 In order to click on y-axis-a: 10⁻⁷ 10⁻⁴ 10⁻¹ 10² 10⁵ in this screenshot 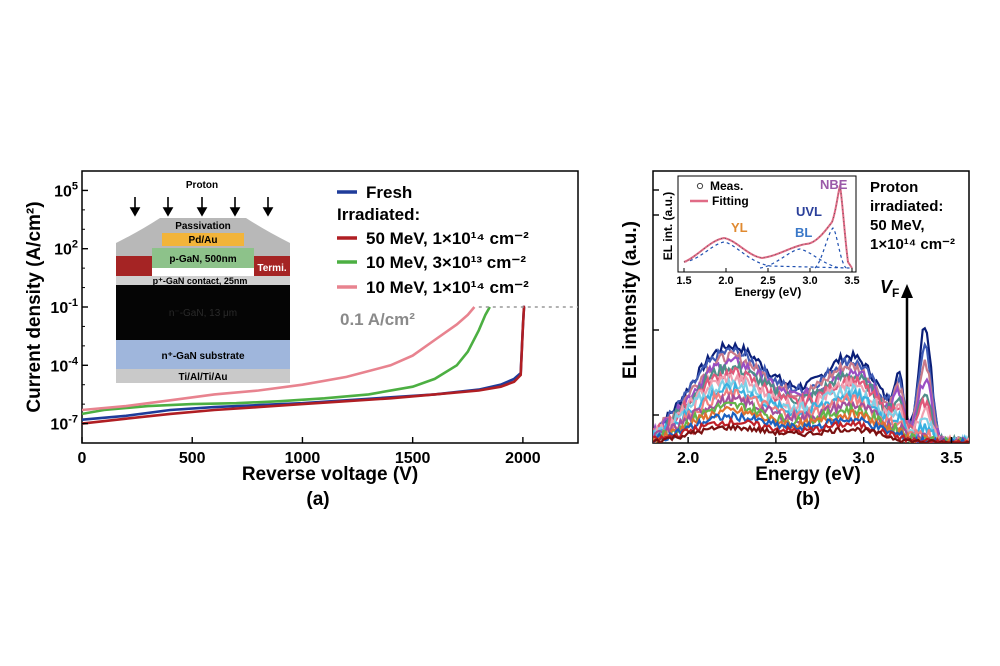, I will do `click(69, 307)`.